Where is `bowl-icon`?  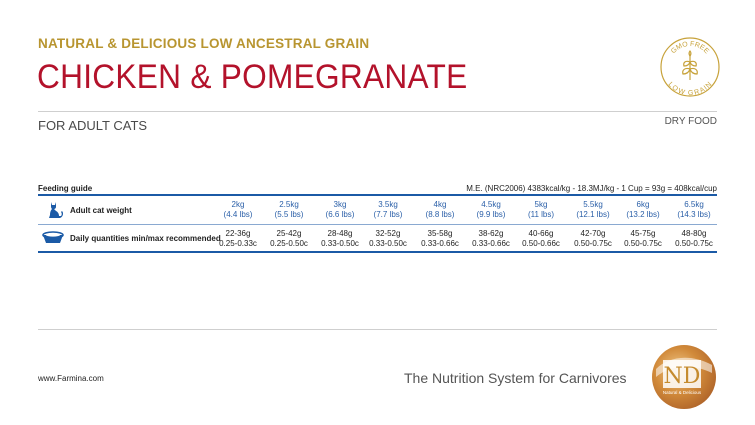 bowl-icon is located at coordinates (53, 238).